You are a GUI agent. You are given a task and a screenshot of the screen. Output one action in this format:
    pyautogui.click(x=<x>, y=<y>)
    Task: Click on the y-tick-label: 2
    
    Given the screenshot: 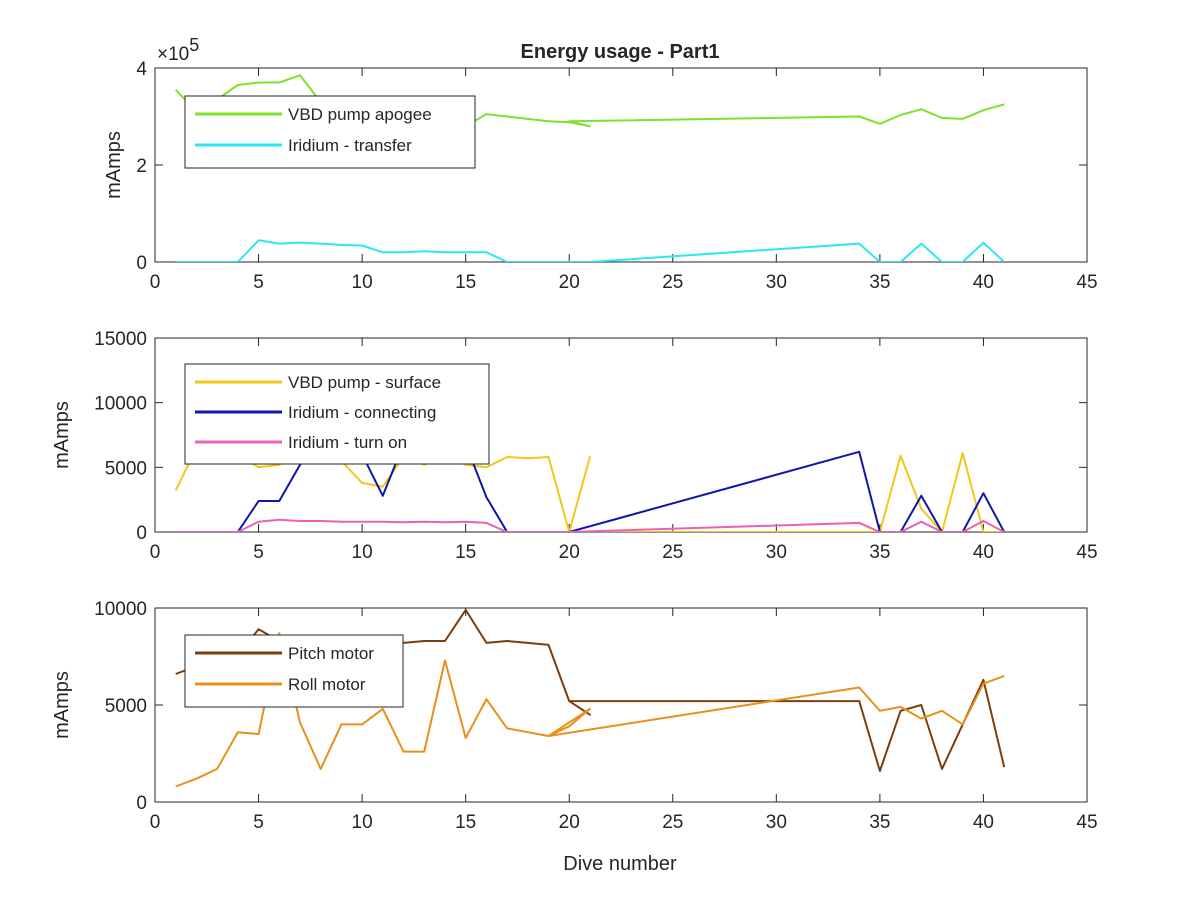 What is the action you would take?
    pyautogui.click(x=141, y=166)
    